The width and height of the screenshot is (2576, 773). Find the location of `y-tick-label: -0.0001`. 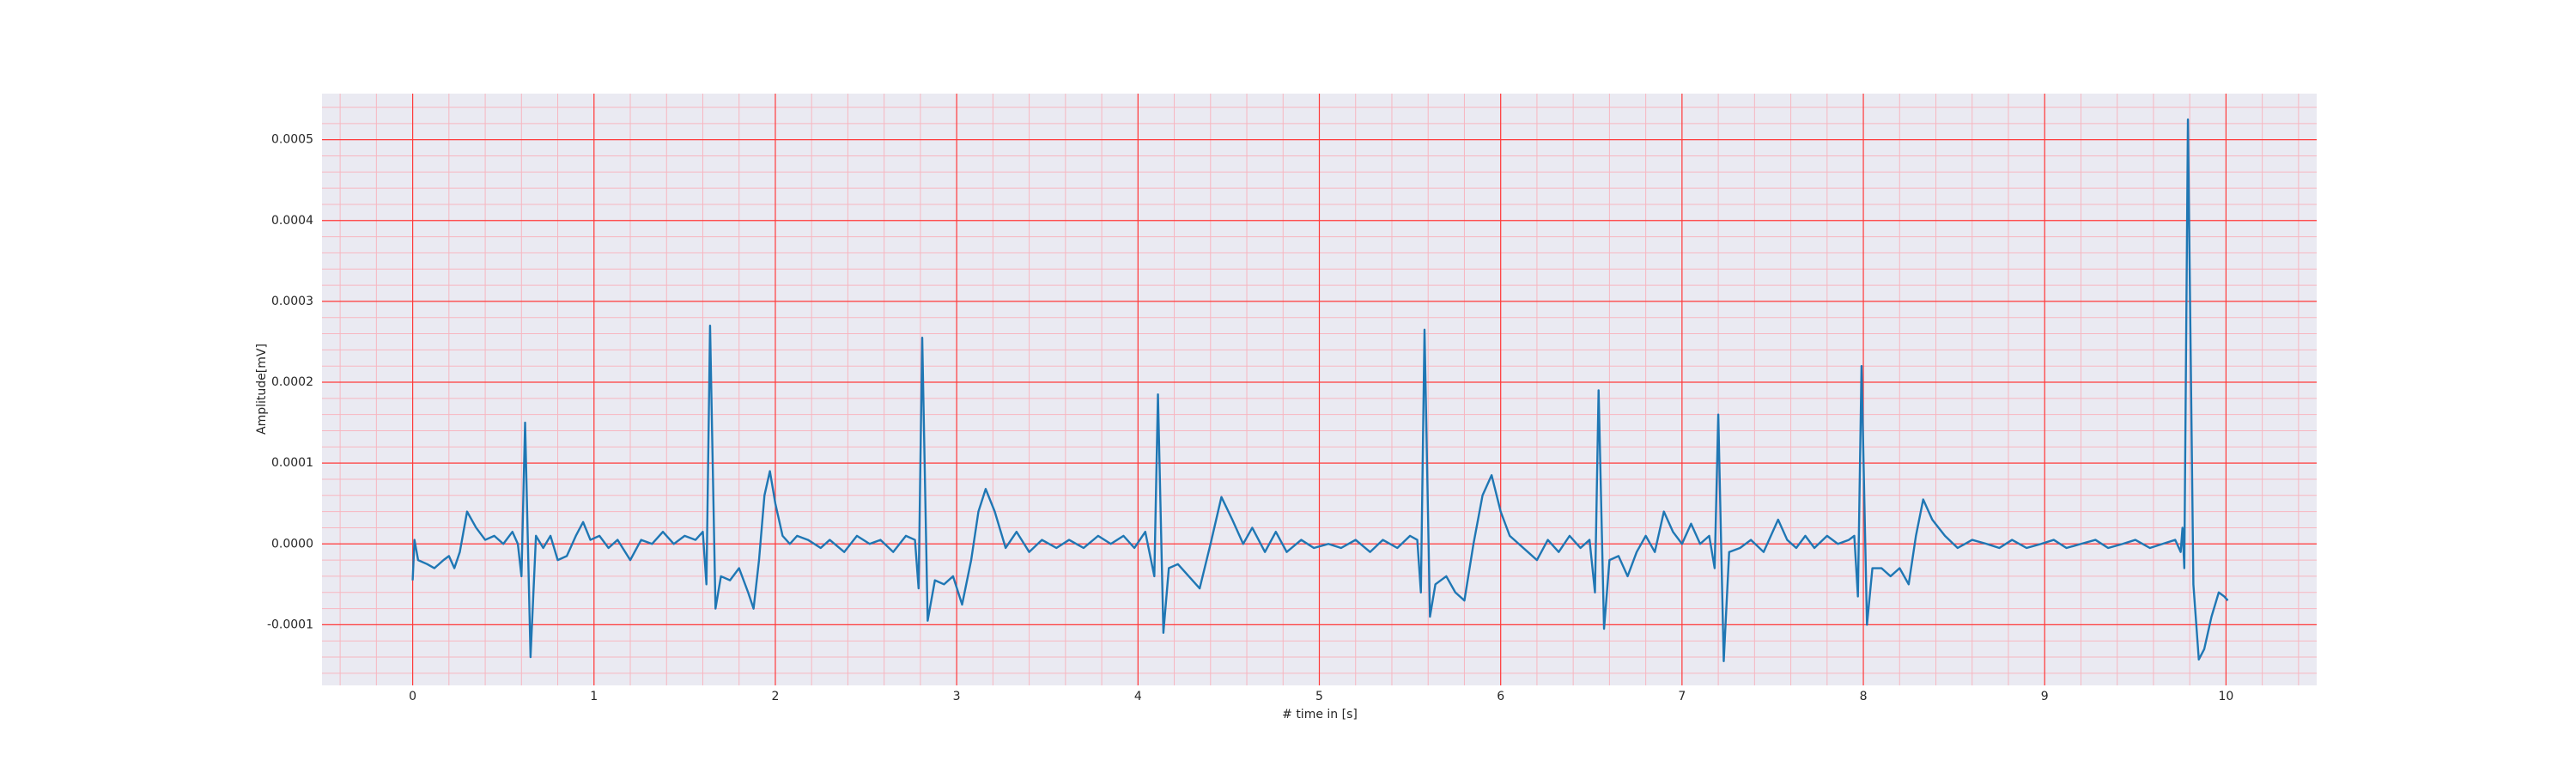

y-tick-label: -0.0001 is located at coordinates (290, 624).